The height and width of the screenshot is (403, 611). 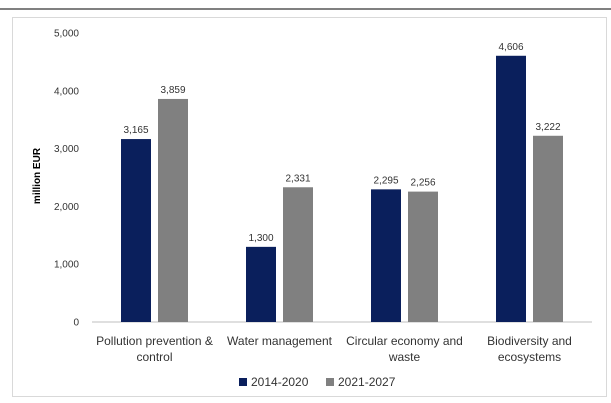 What do you see at coordinates (37, 175) in the screenshot?
I see `y-axis-title: million EUR` at bounding box center [37, 175].